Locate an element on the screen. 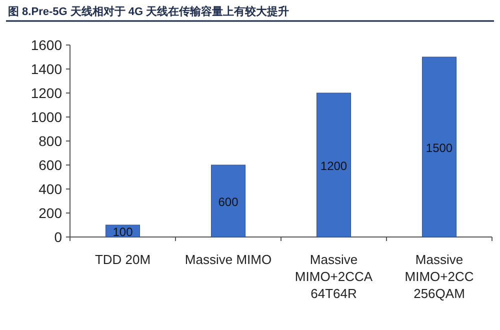 Image resolution: width=500 pixels, height=330 pixels. y-tick-label: 1600 is located at coordinates (46, 45).